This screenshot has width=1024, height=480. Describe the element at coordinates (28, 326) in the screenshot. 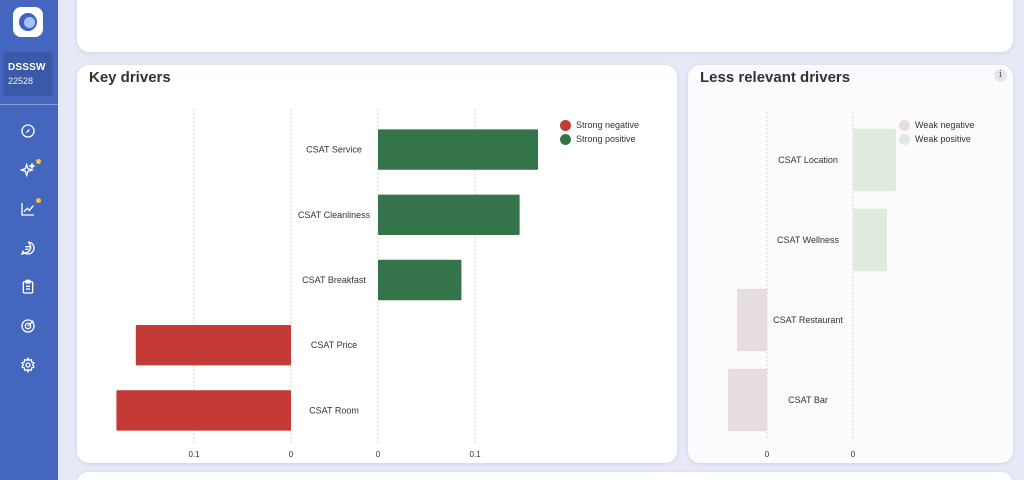

I see `target-icon` at that location.